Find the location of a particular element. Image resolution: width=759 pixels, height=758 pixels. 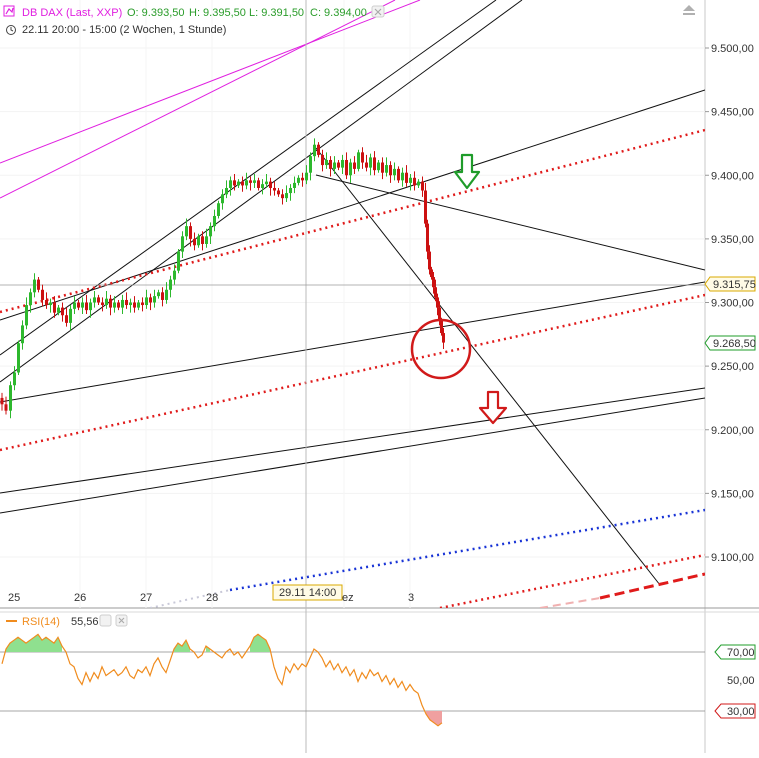

highlight-circle is located at coordinates (441, 349).